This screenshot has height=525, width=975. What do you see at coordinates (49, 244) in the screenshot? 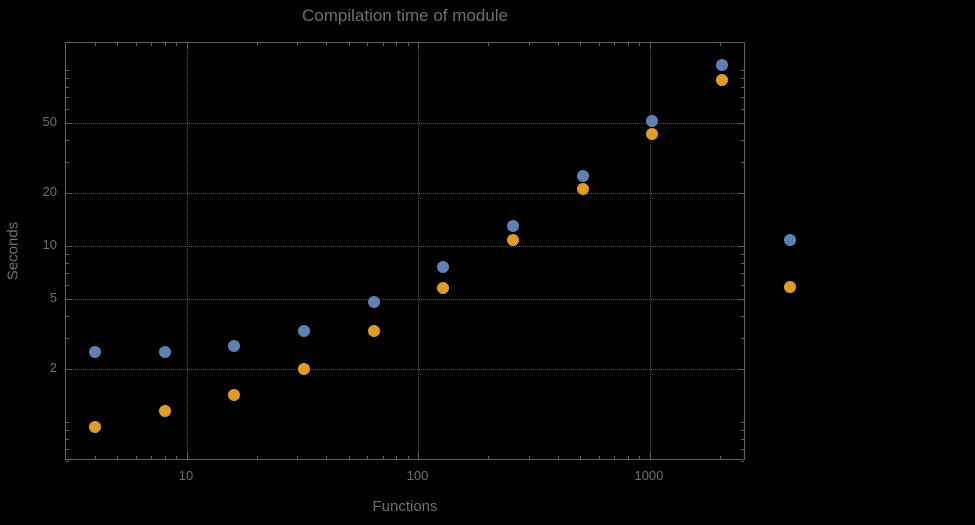
I see `y-tick-label: 10` at bounding box center [49, 244].